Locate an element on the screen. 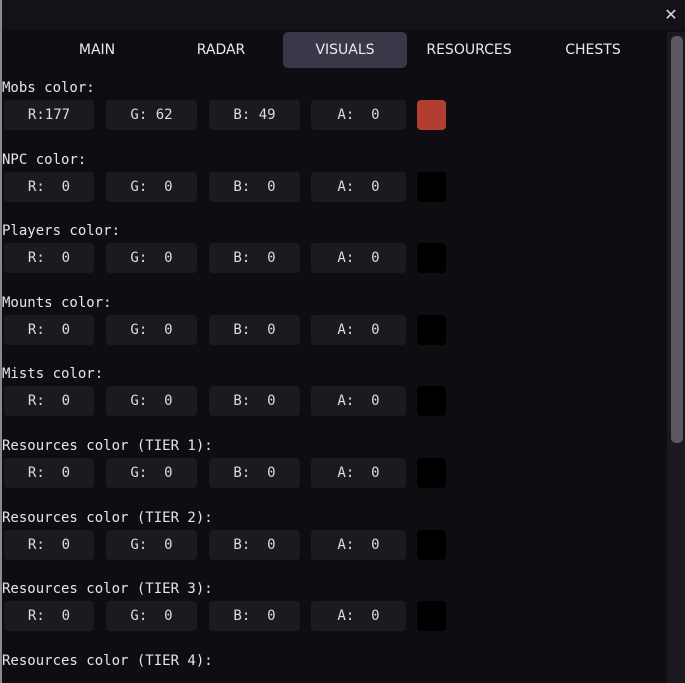 The height and width of the screenshot is (683, 685). b-channel-input: B: 49 is located at coordinates (254, 115).